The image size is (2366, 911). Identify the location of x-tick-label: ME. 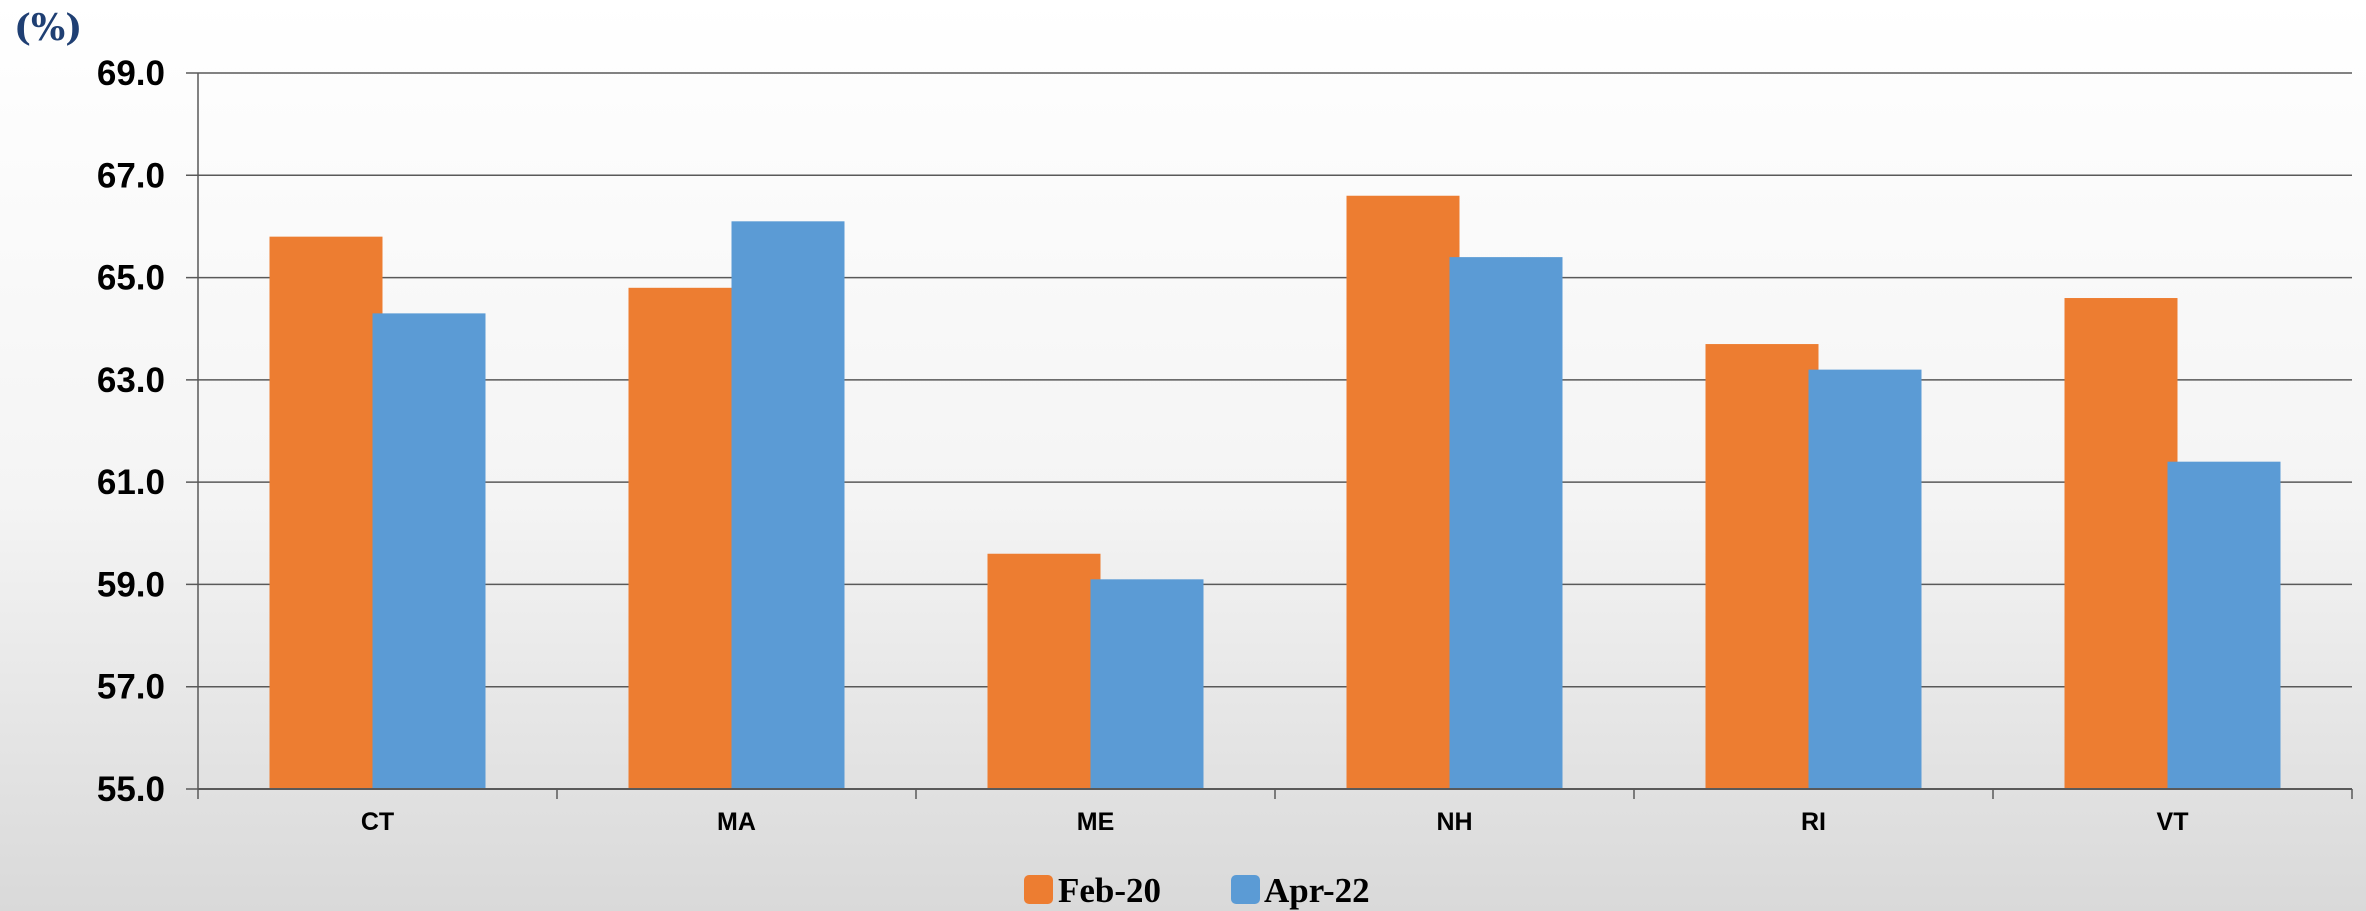
(1096, 822).